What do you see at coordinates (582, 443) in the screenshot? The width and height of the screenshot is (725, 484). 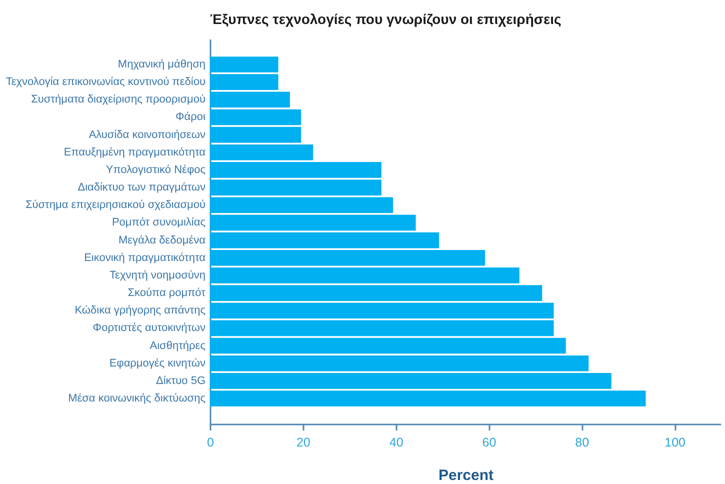 I see `x-tick-label: 80` at bounding box center [582, 443].